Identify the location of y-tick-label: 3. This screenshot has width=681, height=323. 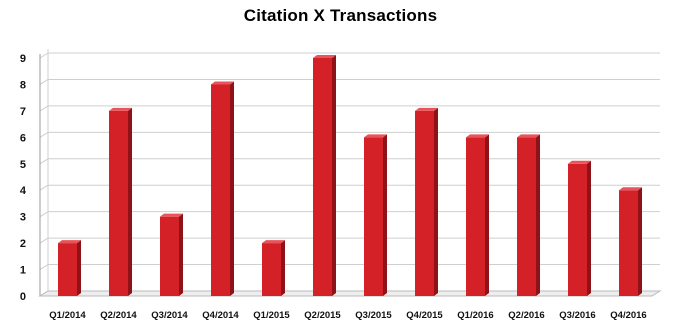
(23, 218).